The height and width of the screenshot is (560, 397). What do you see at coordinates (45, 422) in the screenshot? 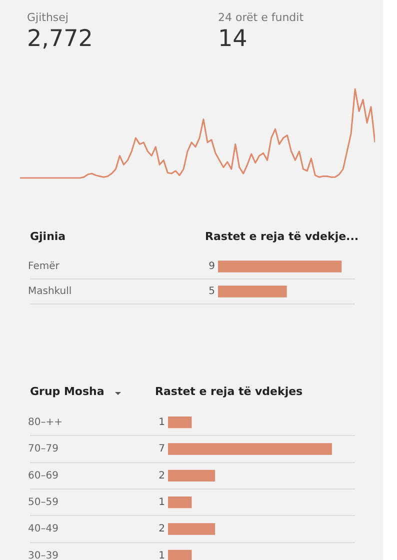
I see `y-tick-label: 80–++` at bounding box center [45, 422].